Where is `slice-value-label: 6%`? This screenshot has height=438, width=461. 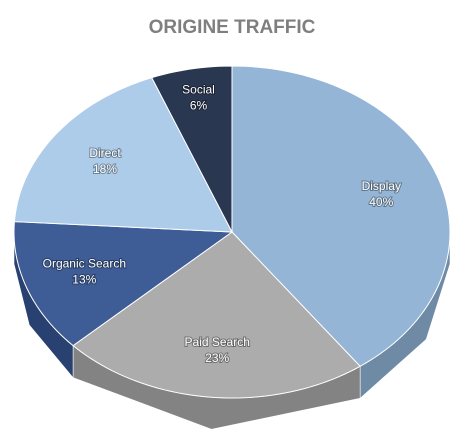 slice-value-label: 6% is located at coordinates (199, 105).